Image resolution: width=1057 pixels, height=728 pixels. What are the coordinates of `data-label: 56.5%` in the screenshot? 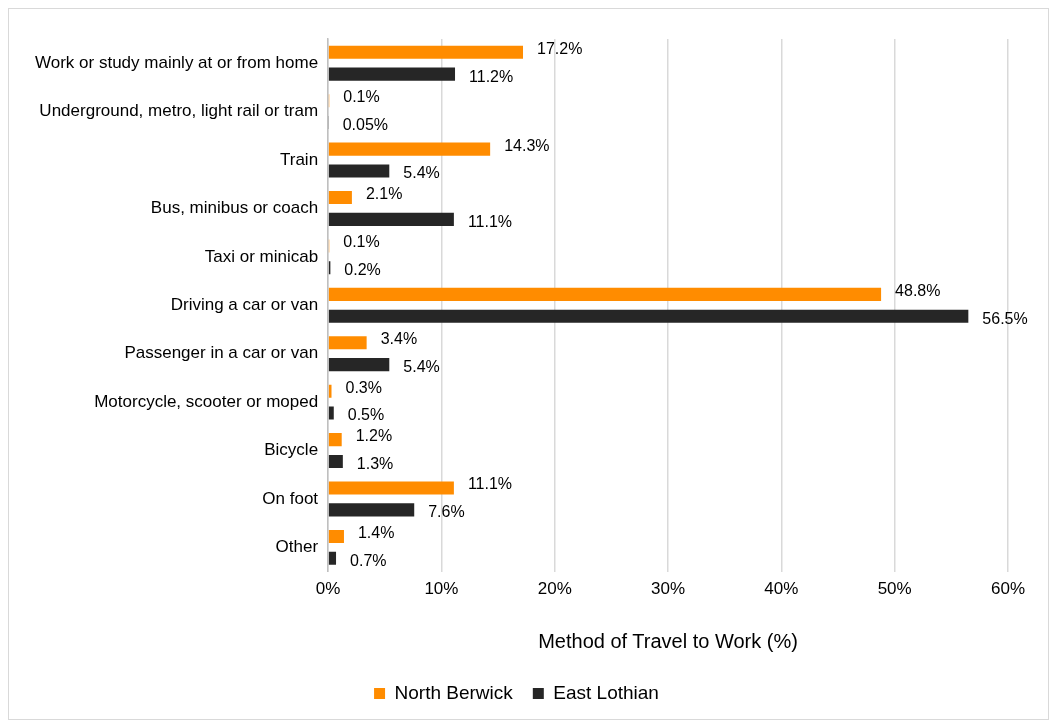 It's located at (1005, 318).